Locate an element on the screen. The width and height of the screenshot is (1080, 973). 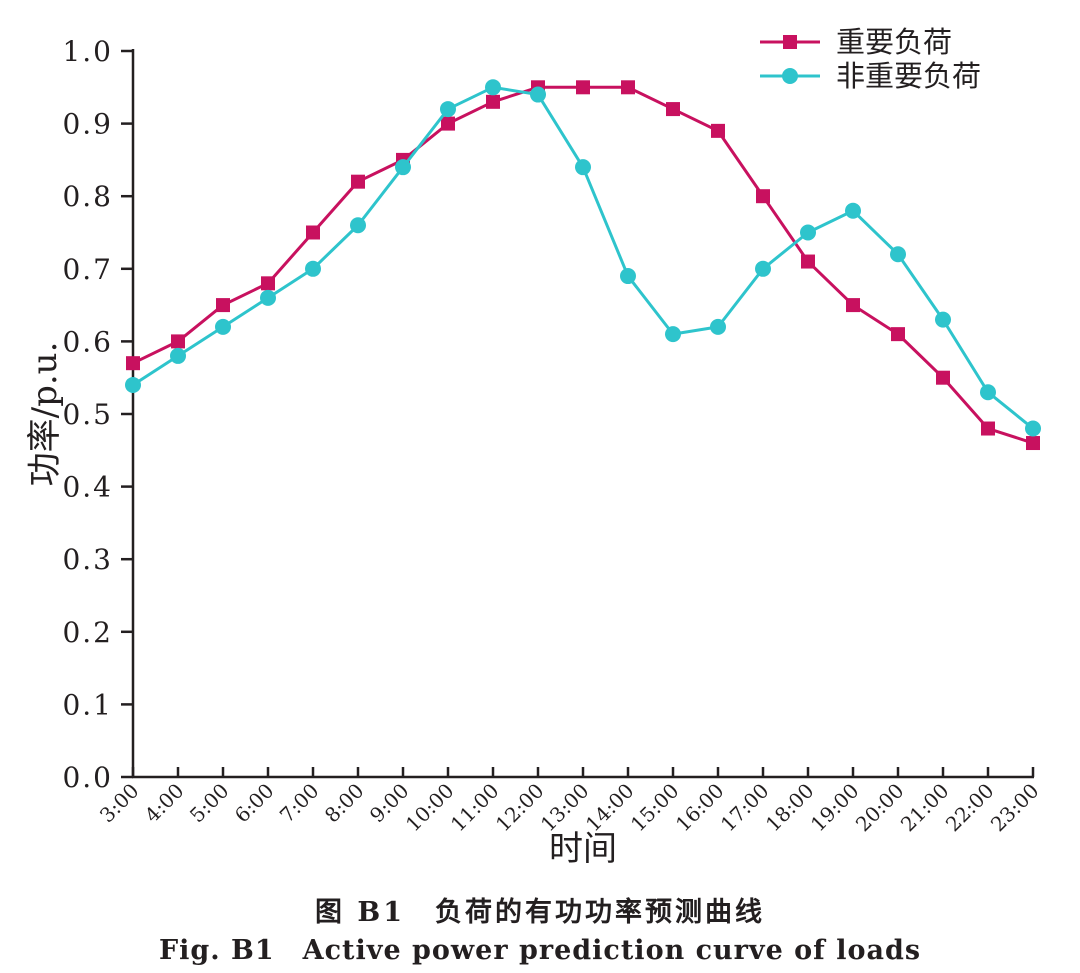
x-tick-label: 17:00 is located at coordinates (745, 808).